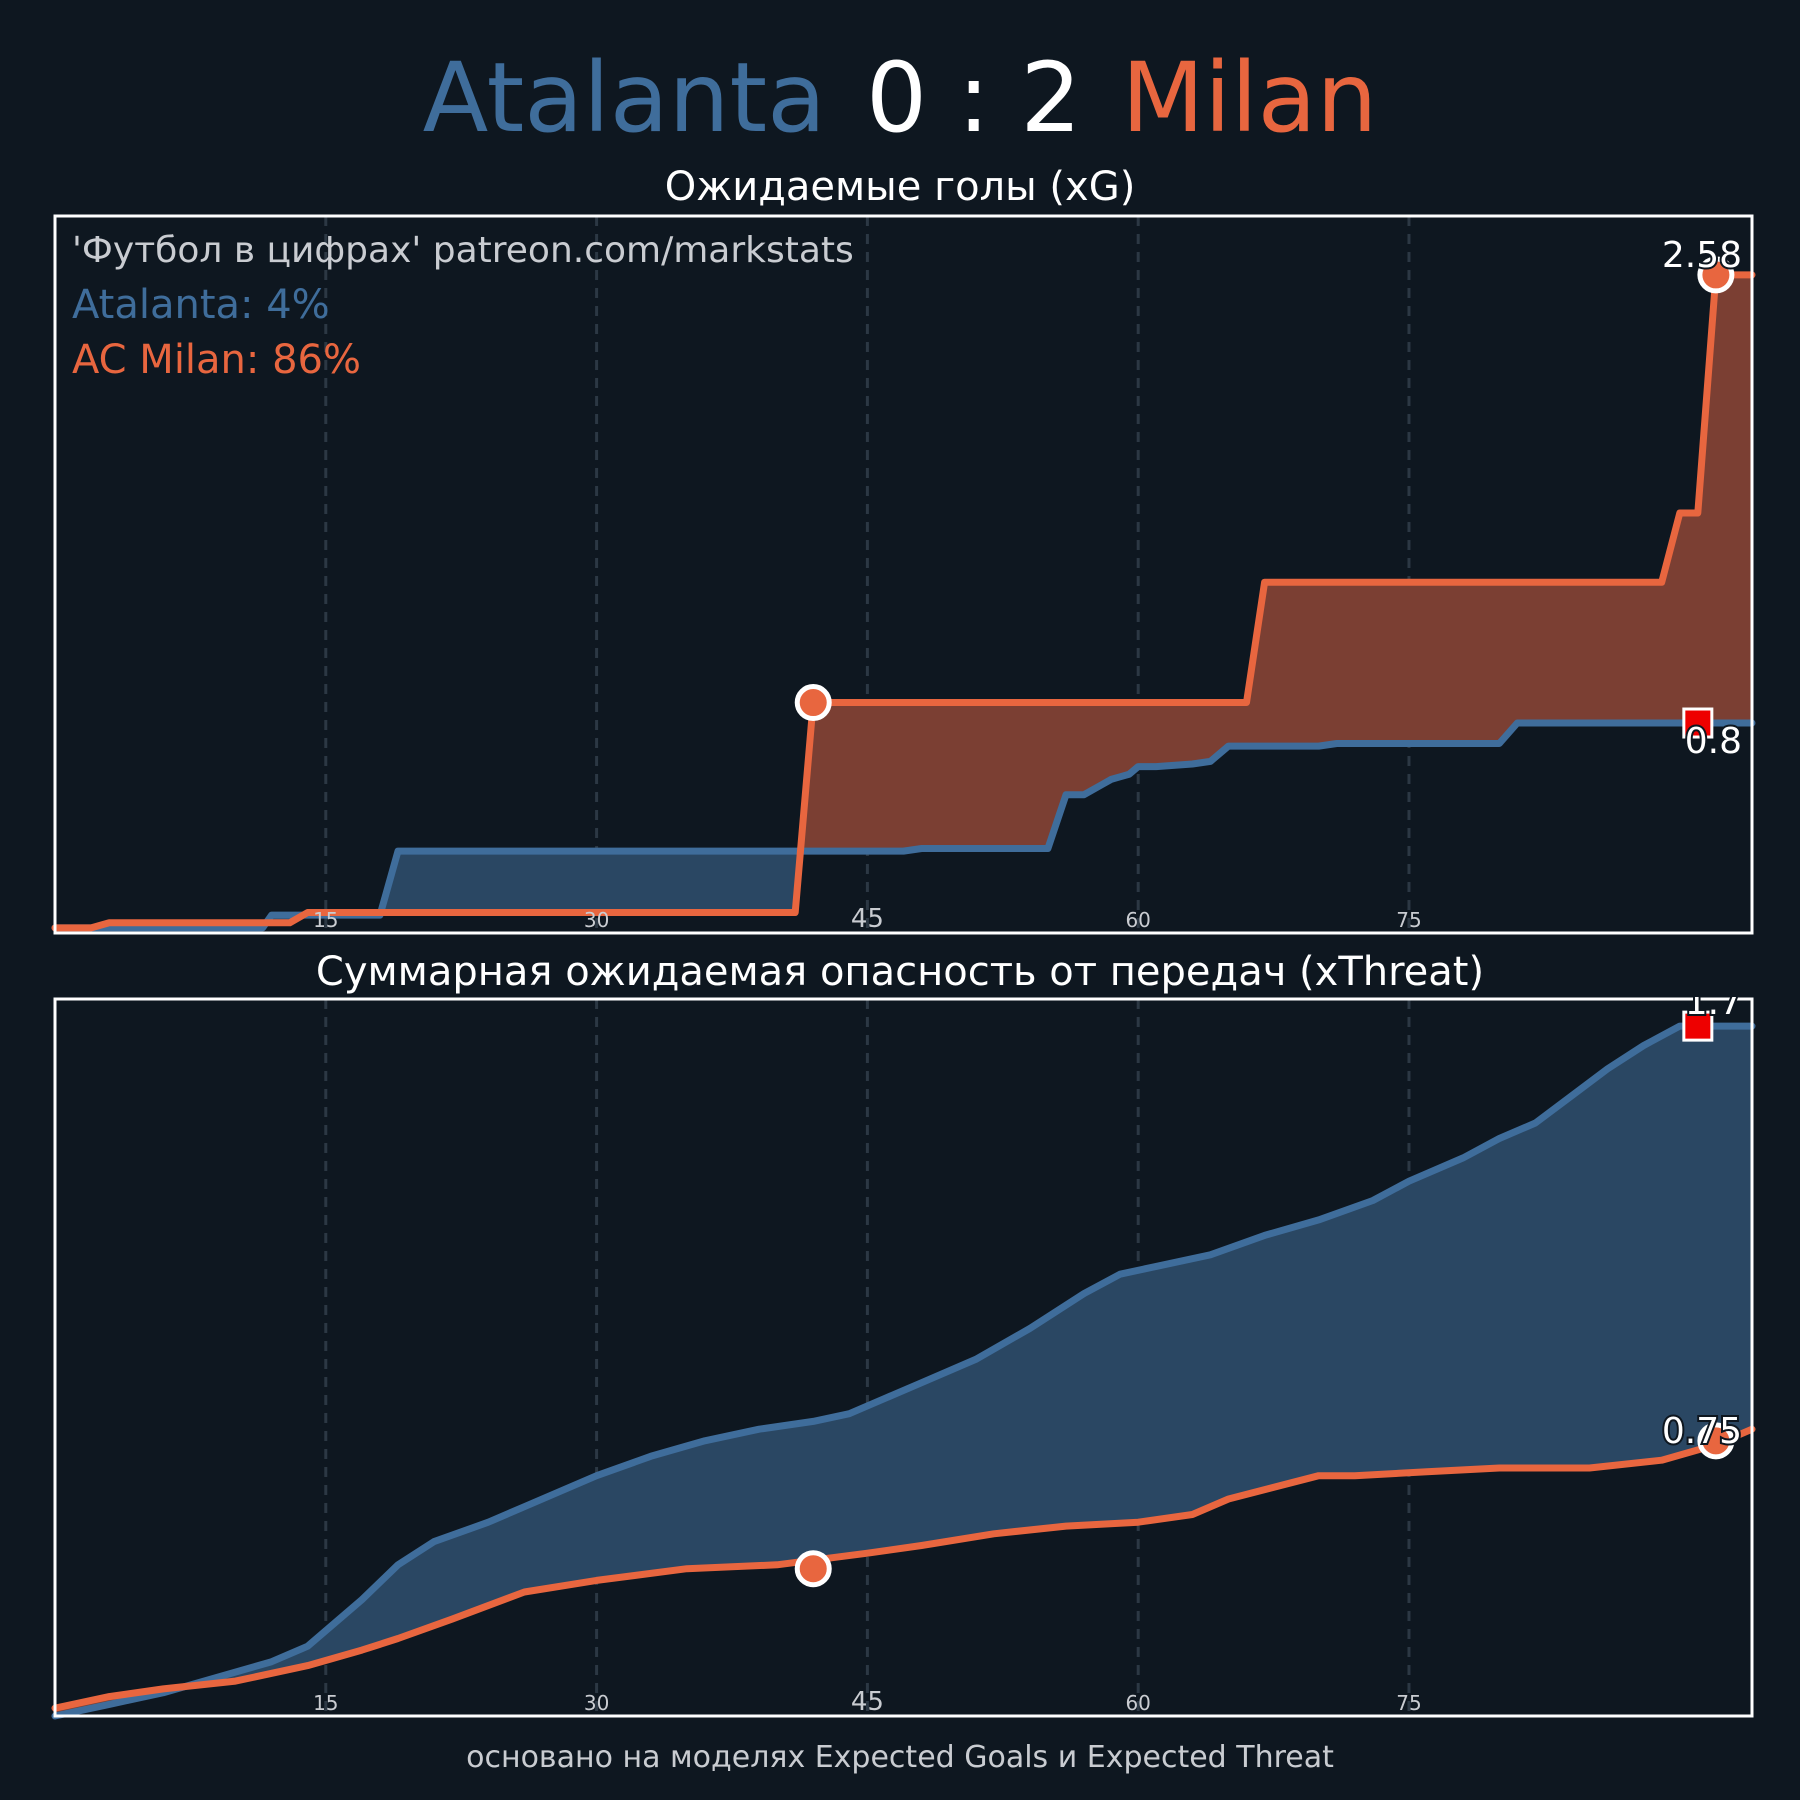 The width and height of the screenshot is (1800, 1800). I want to click on away-win-probability: AC Milan: 86%, so click(217, 360).